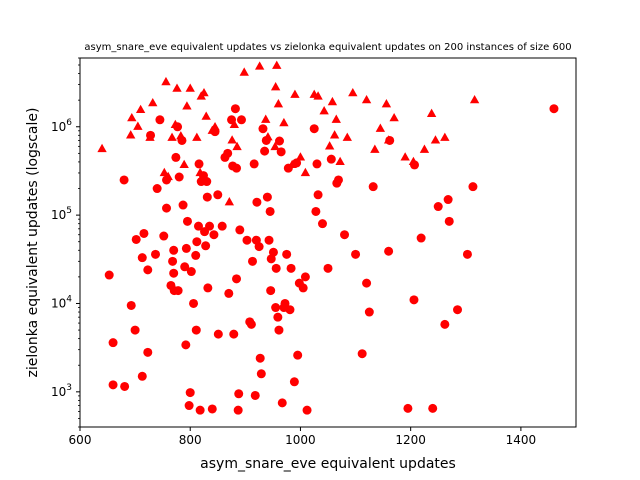 This screenshot has height=480, width=640. I want to click on x-tick-label: 1000, so click(300, 440).